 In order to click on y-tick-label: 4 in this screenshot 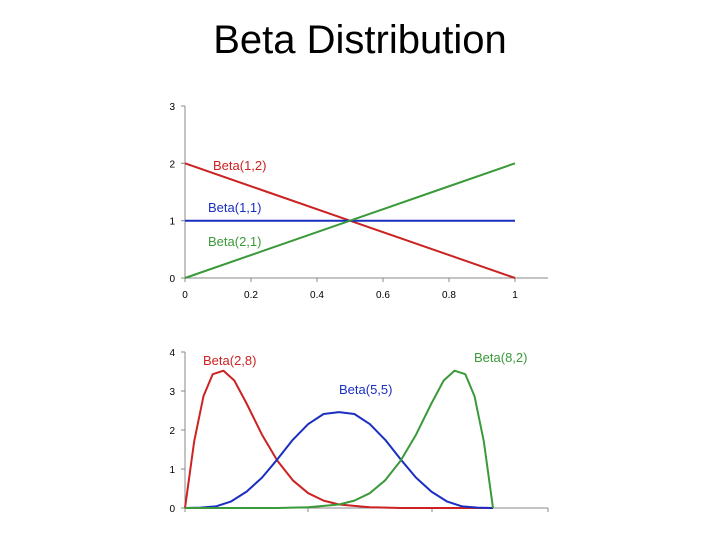, I will do `click(172, 353)`.